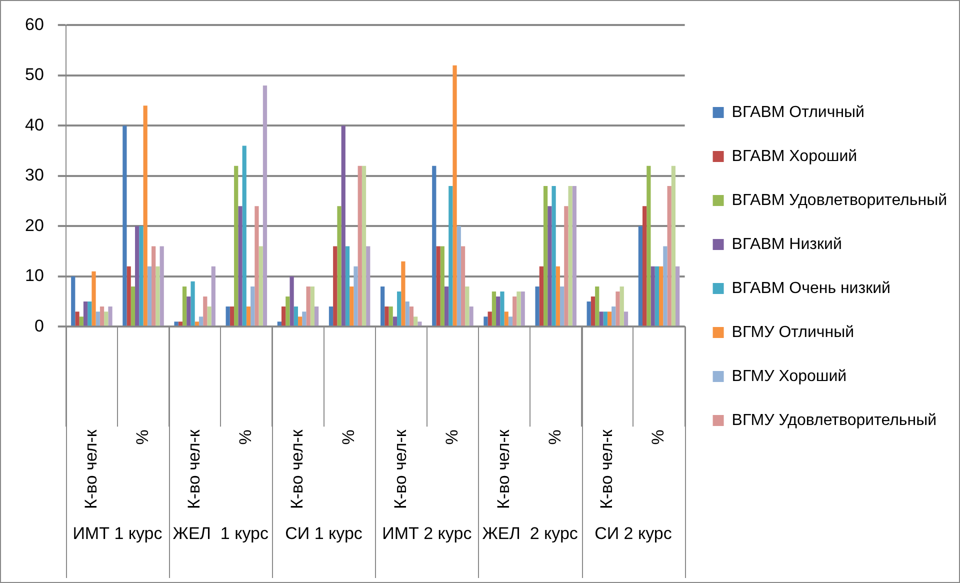 The height and width of the screenshot is (583, 960). What do you see at coordinates (34, 225) in the screenshot?
I see `y-tick-label: 20` at bounding box center [34, 225].